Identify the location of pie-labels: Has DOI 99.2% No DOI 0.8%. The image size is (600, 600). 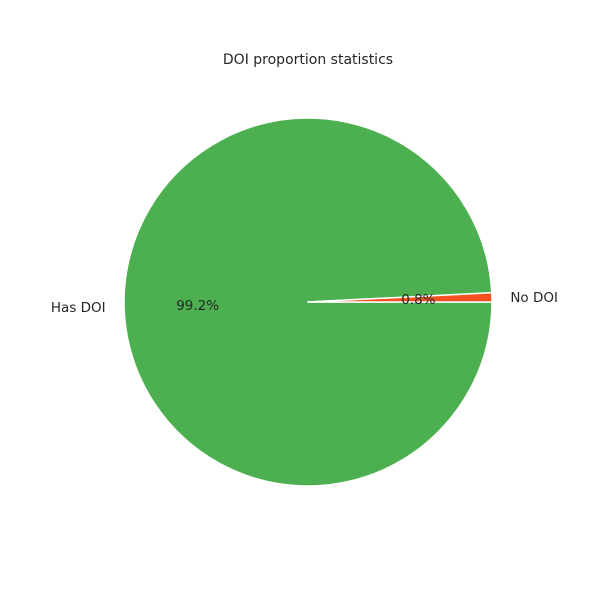
(304, 303).